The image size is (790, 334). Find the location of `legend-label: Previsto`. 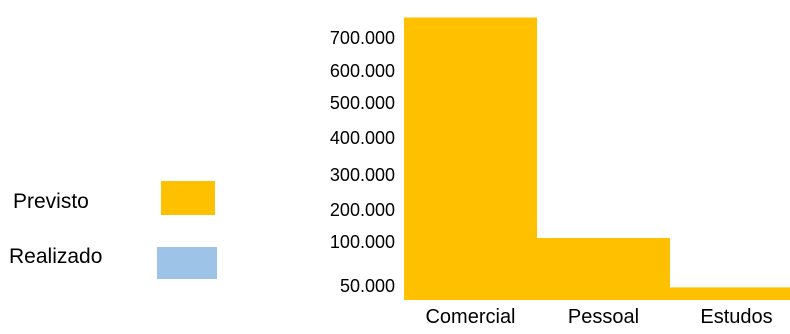

legend-label: Previsto is located at coordinates (51, 201).